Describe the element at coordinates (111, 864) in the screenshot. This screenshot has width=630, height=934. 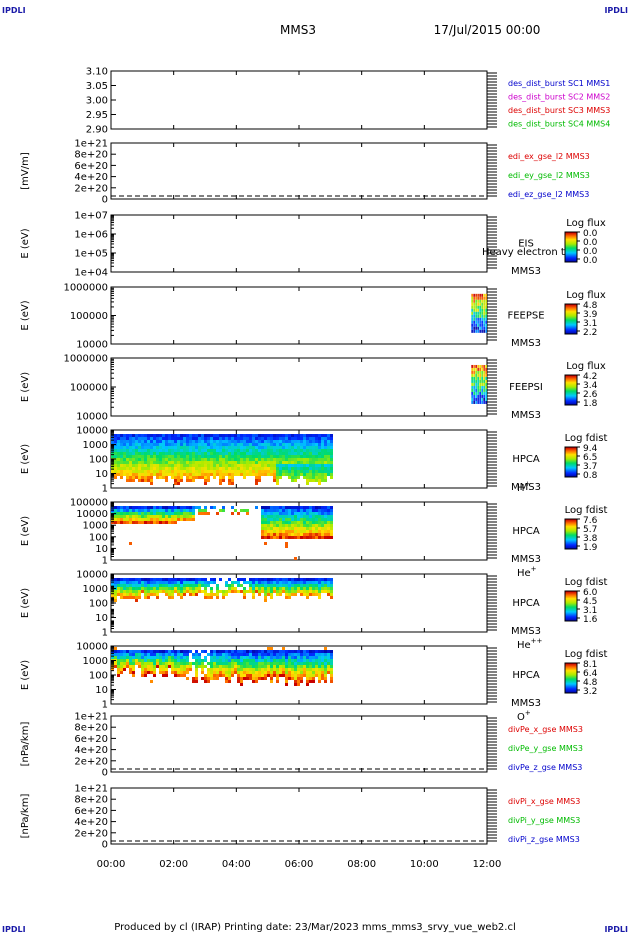
I see `time-tick-label: 00:00` at that location.